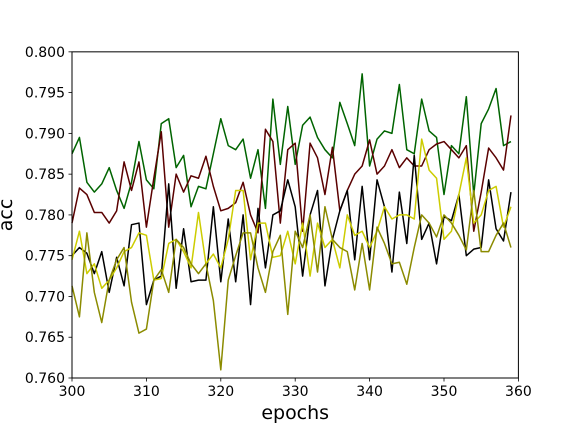  I want to click on x-tick-label: 340, so click(369, 392).